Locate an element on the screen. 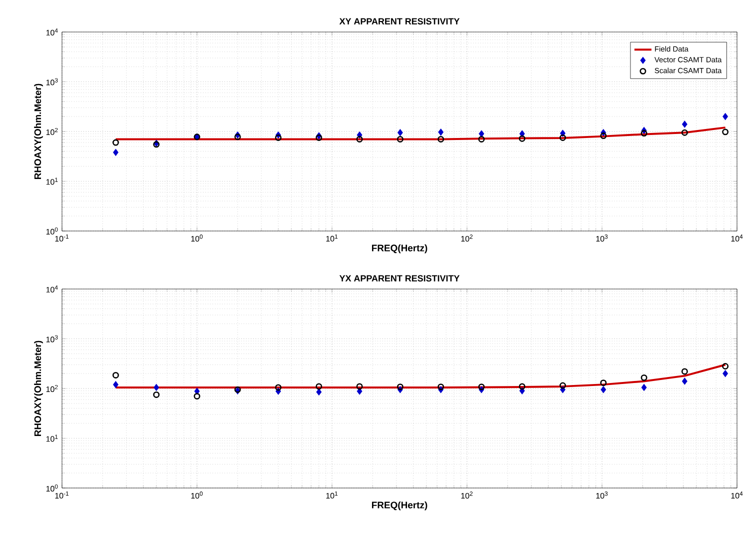 The image size is (746, 548). chart-title: XY APPARENT RESISTIVITY is located at coordinates (399, 21).